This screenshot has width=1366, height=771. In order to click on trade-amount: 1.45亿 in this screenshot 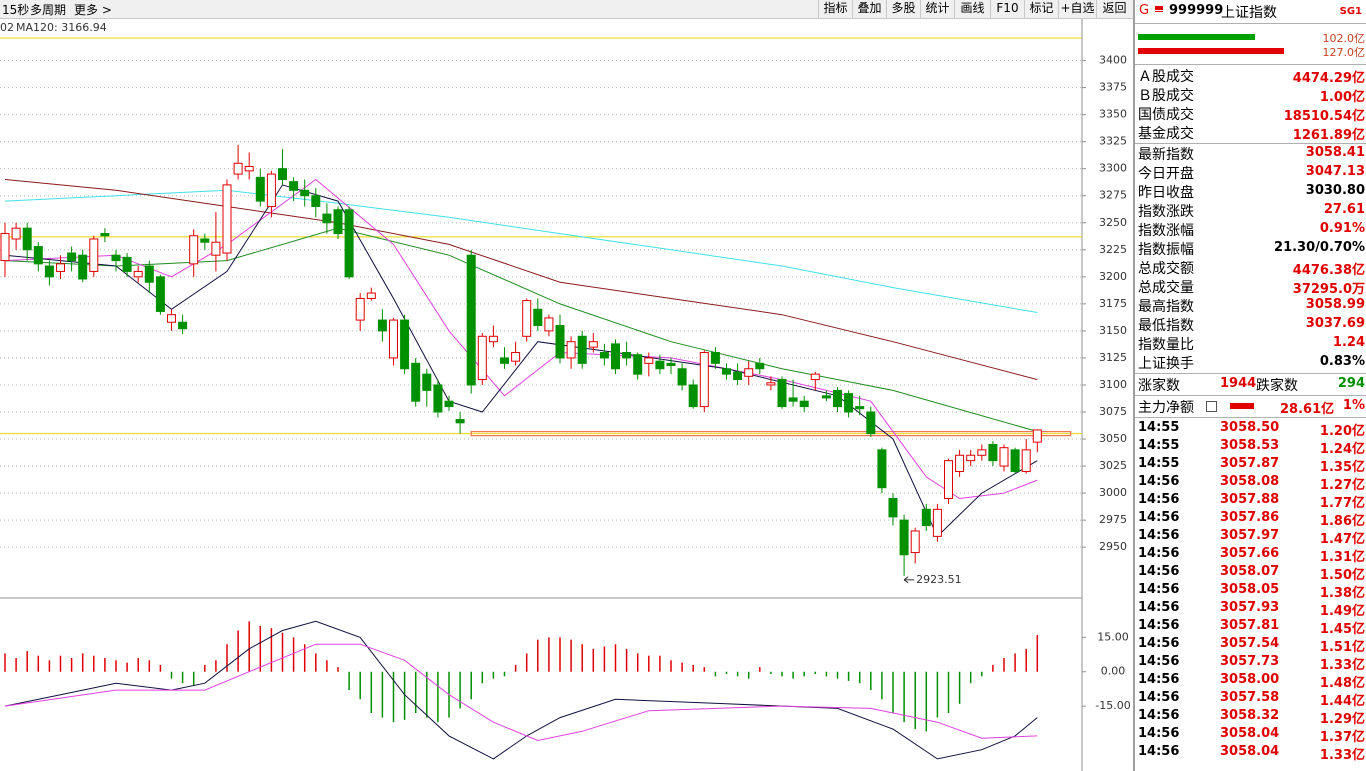, I will do `click(1342, 629)`.